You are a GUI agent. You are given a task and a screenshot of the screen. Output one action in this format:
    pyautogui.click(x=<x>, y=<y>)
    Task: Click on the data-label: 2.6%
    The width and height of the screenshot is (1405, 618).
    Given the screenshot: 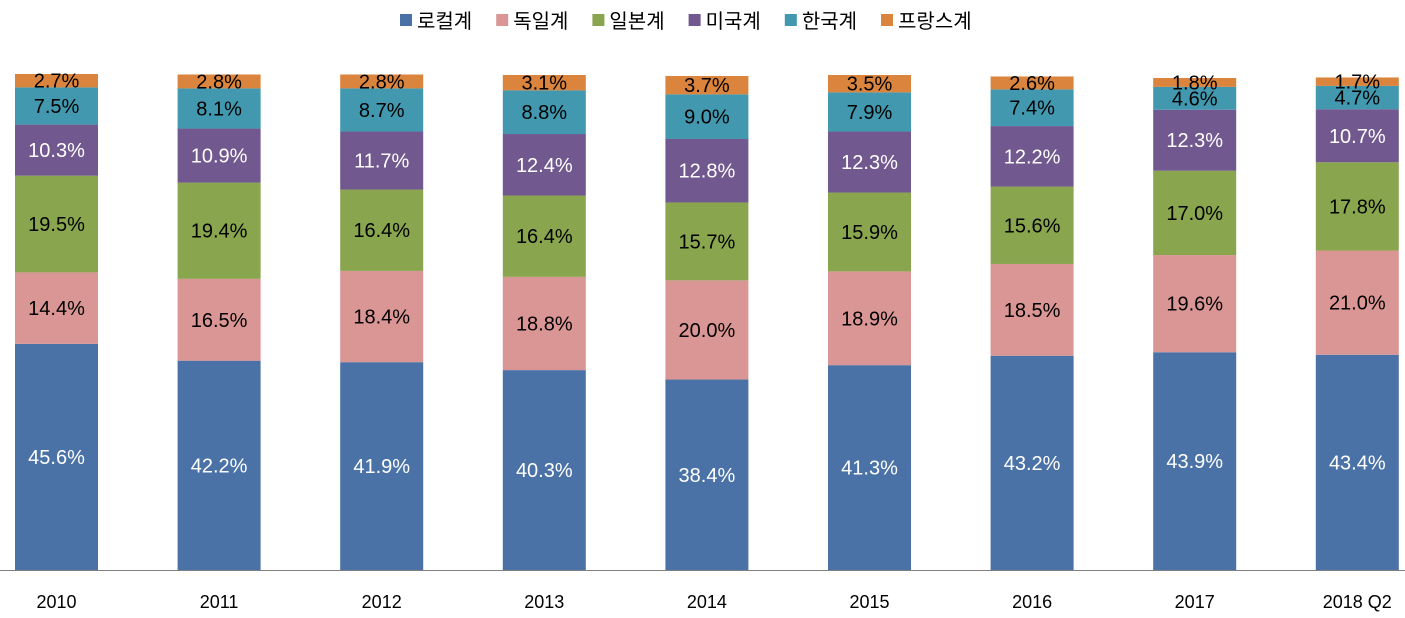 What is the action you would take?
    pyautogui.click(x=1032, y=84)
    